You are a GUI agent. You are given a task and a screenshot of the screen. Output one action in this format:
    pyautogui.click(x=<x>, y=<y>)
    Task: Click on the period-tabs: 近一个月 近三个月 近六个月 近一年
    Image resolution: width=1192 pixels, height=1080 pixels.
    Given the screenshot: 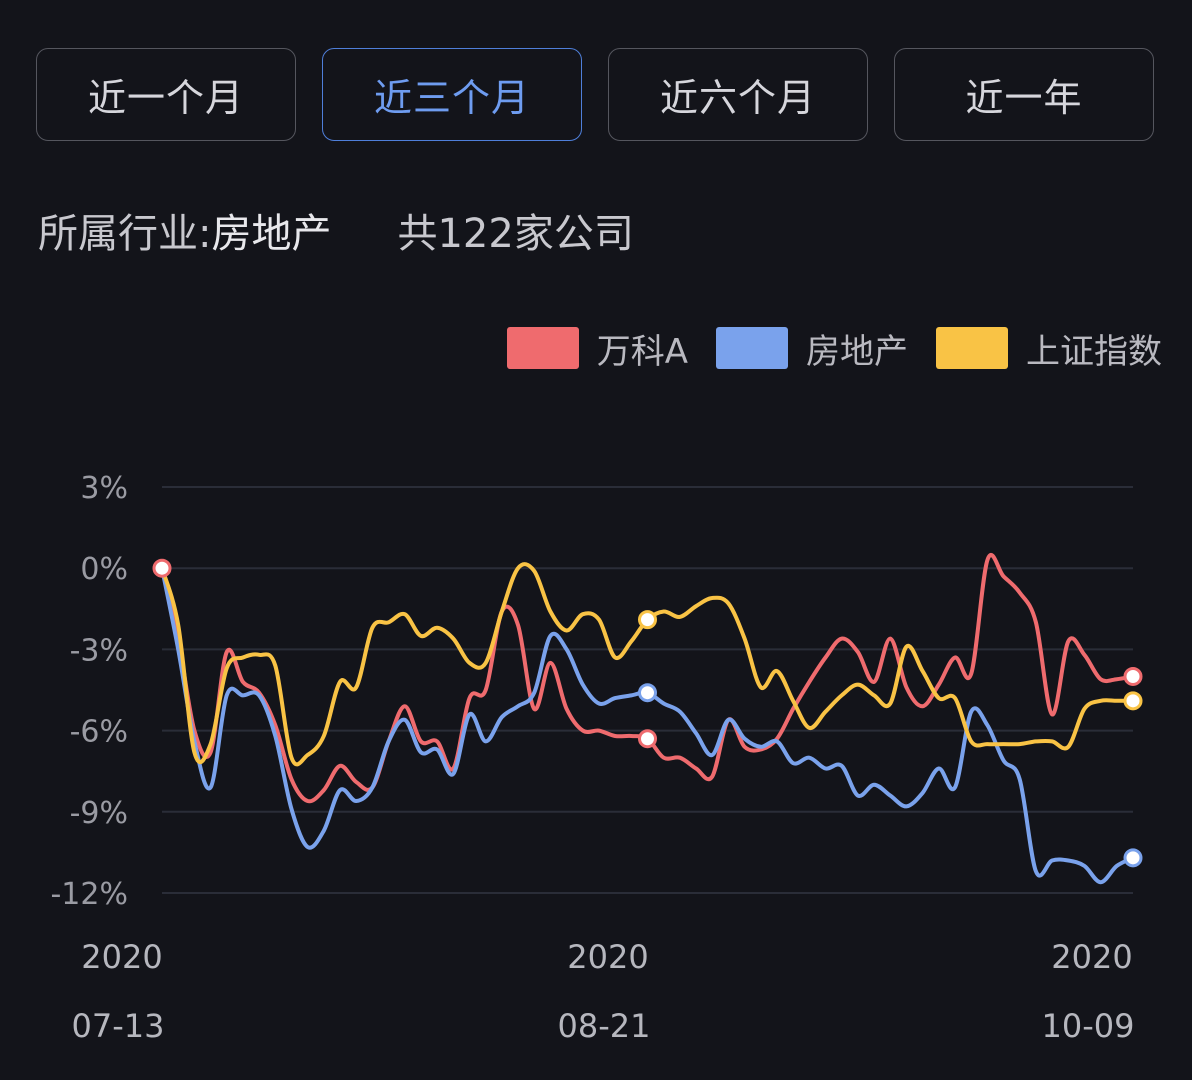 What is the action you would take?
    pyautogui.click(x=596, y=95)
    